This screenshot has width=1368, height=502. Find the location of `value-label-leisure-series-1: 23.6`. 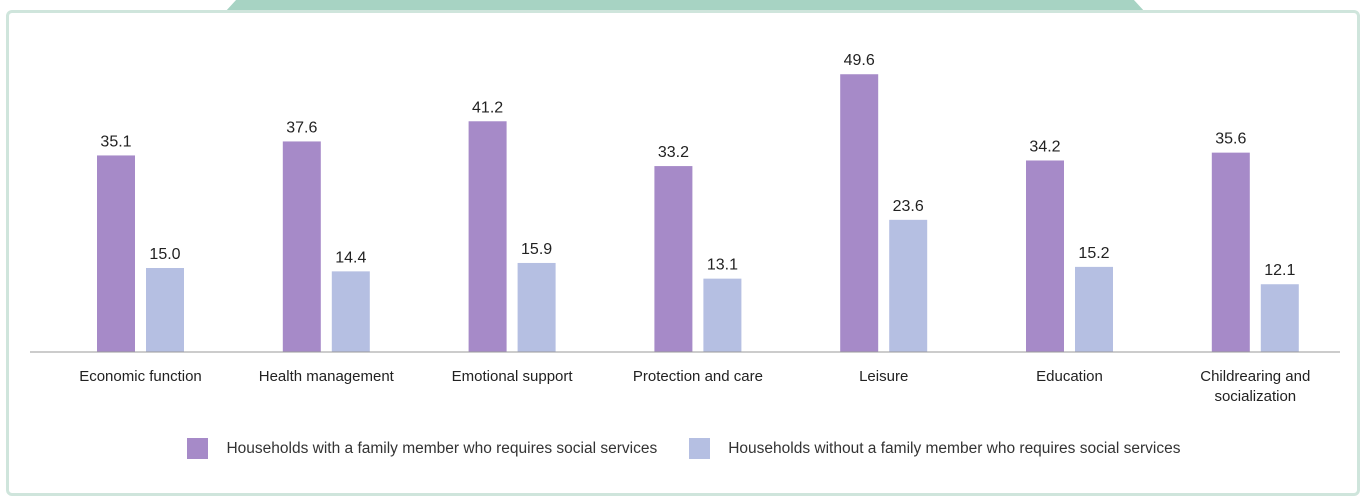

value-label-leisure-series-1: 23.6 is located at coordinates (908, 206).